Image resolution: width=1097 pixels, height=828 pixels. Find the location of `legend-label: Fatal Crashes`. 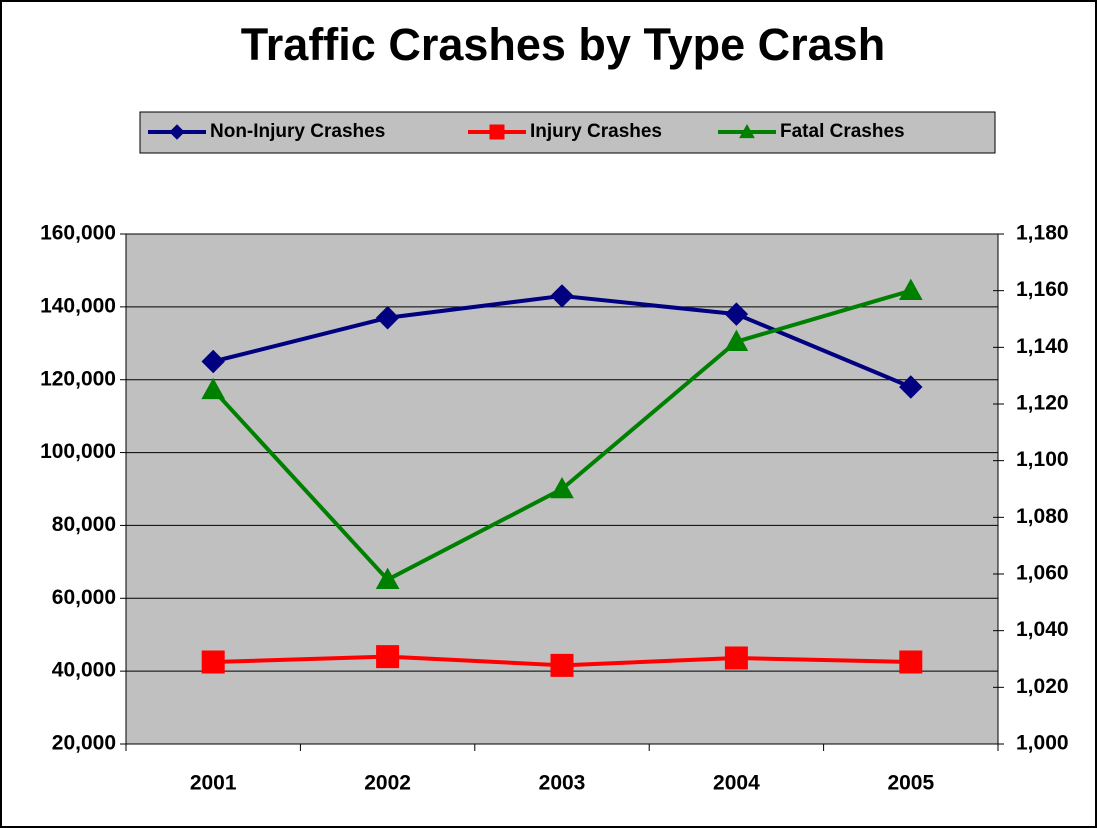

legend-label: Fatal Crashes is located at coordinates (842, 131).